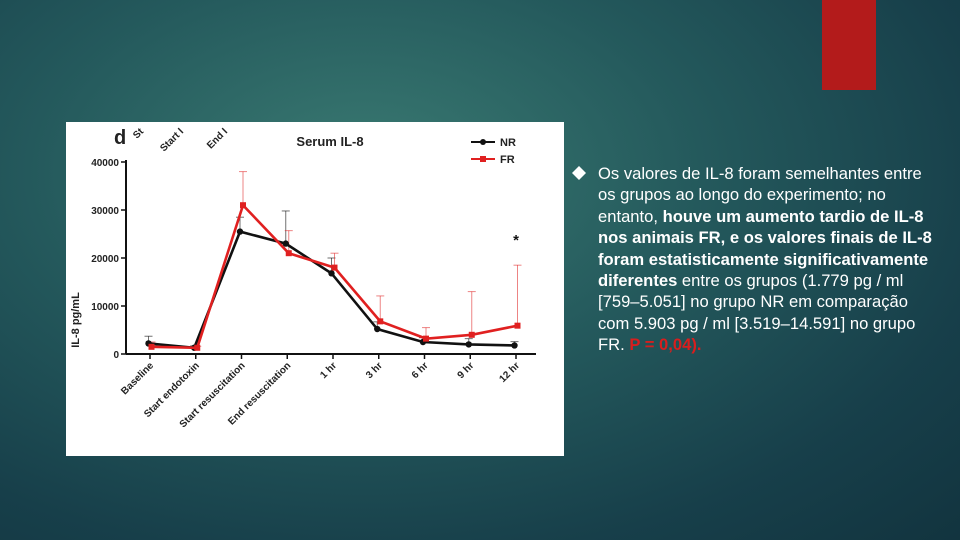  Describe the element at coordinates (374, 370) in the screenshot. I see `x-tick-label: 3 hr` at that location.